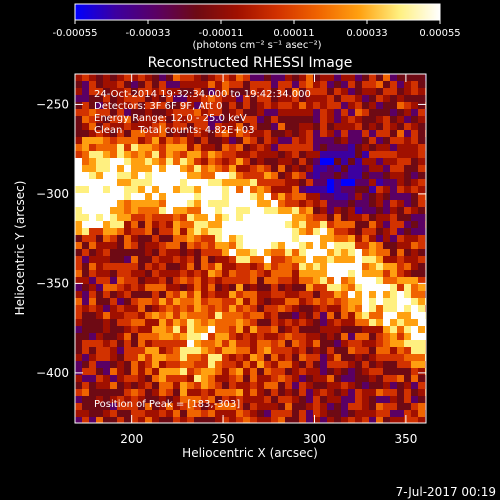 The height and width of the screenshot is (500, 500). Describe the element at coordinates (167, 404) in the screenshot. I see `peak-position-label: Position of Peak = [183,-303]` at that location.